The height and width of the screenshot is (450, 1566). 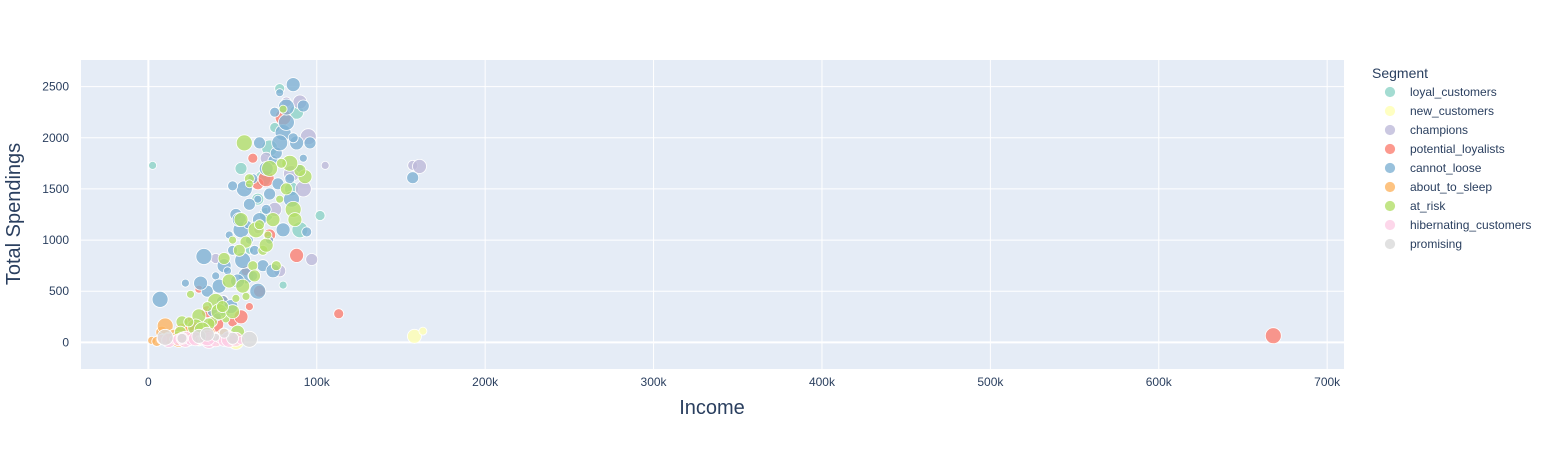 What do you see at coordinates (1452, 111) in the screenshot?
I see `legend-label: new_customers` at bounding box center [1452, 111].